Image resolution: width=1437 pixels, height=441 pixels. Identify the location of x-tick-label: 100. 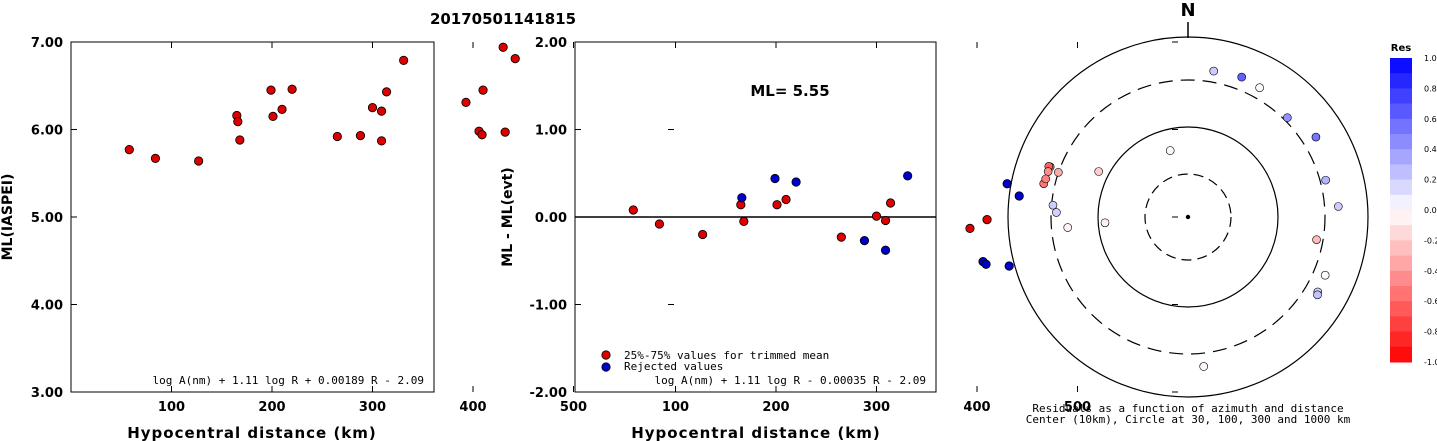
(171, 407).